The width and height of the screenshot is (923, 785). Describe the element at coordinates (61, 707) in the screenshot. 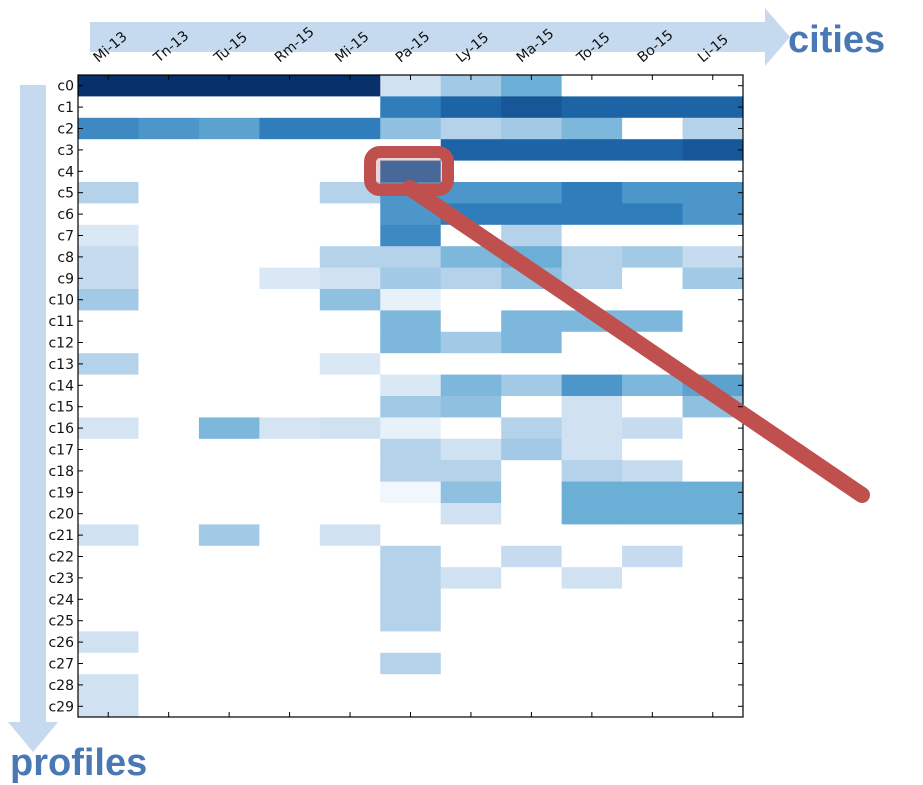

I see `y-tick-label: c29` at that location.